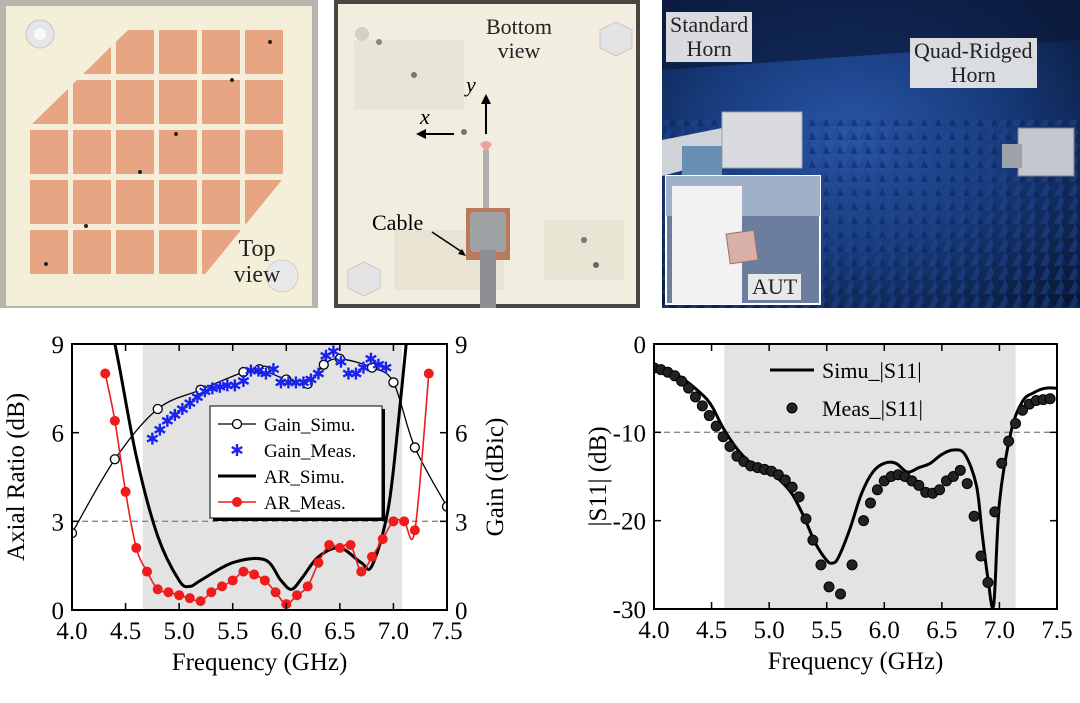 The image size is (1080, 703). I want to click on aut-foam-block-icon, so click(707, 245).